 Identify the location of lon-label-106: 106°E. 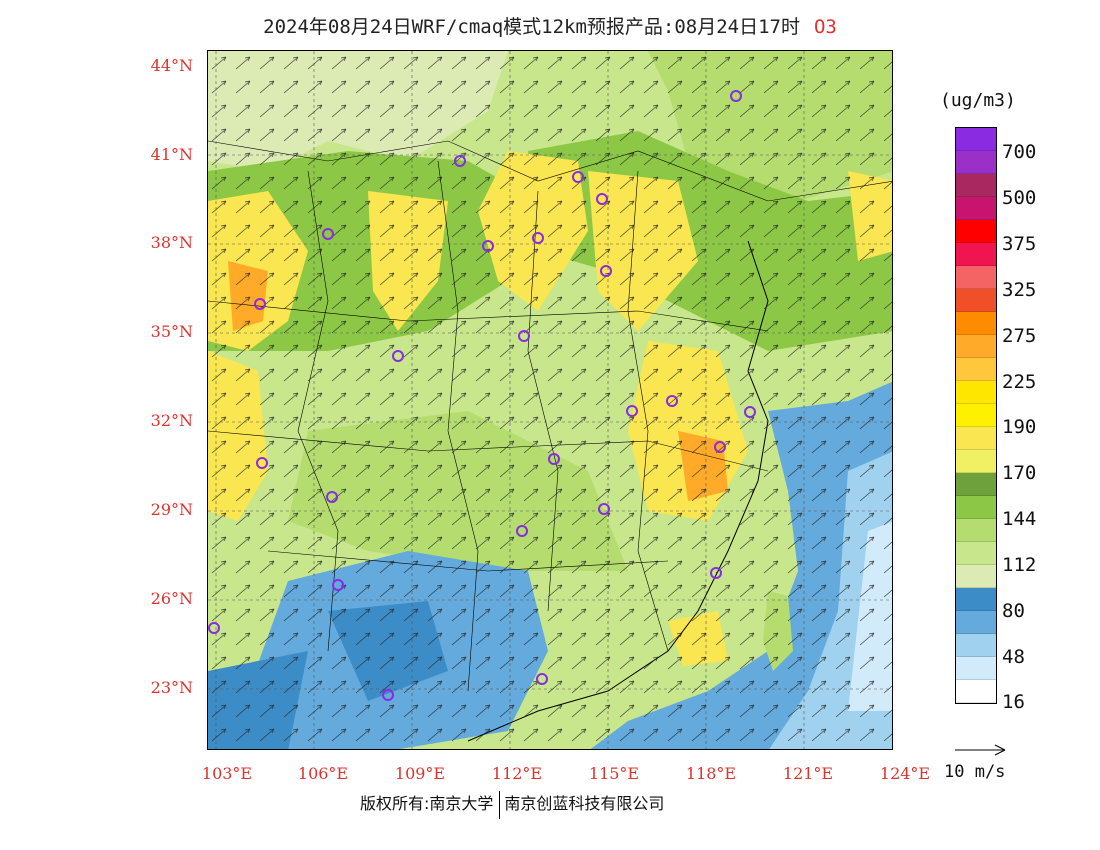
(323, 773).